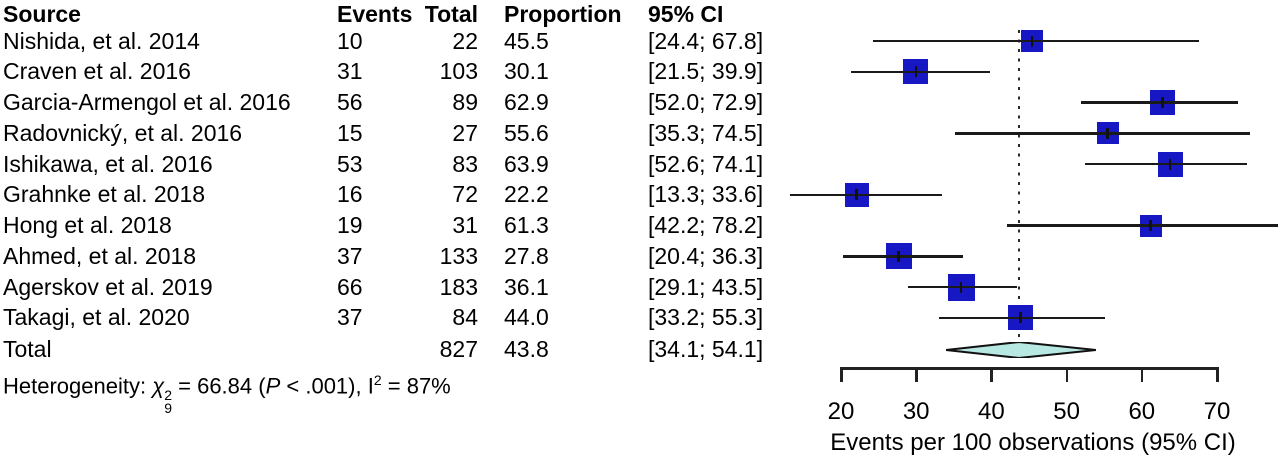 The image size is (1280, 462). What do you see at coordinates (526, 225) in the screenshot?
I see `proportion-row-6: 61.3` at bounding box center [526, 225].